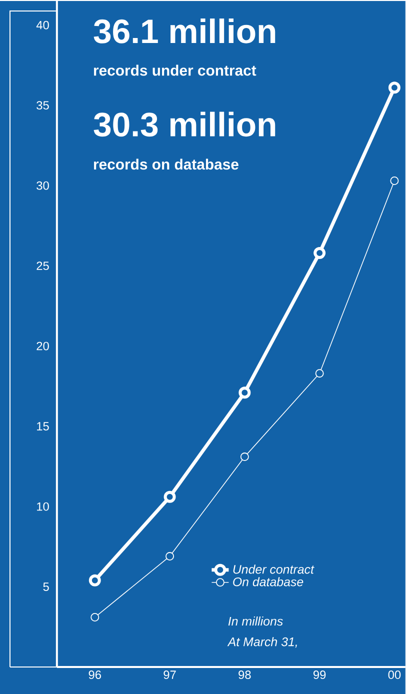  Describe the element at coordinates (175, 70) in the screenshot. I see `annotation: records under contract` at that location.